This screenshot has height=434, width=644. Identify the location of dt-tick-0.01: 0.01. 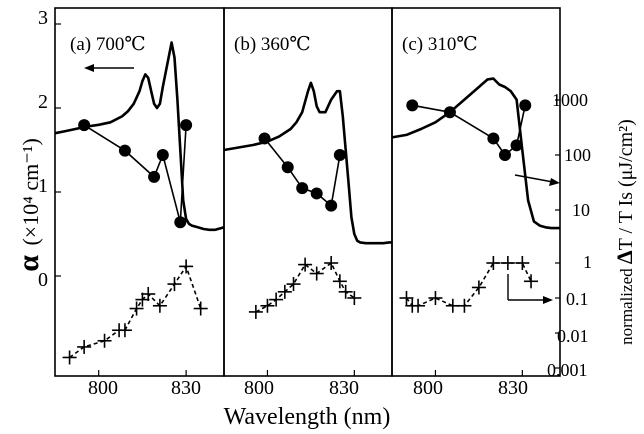
(573, 336).